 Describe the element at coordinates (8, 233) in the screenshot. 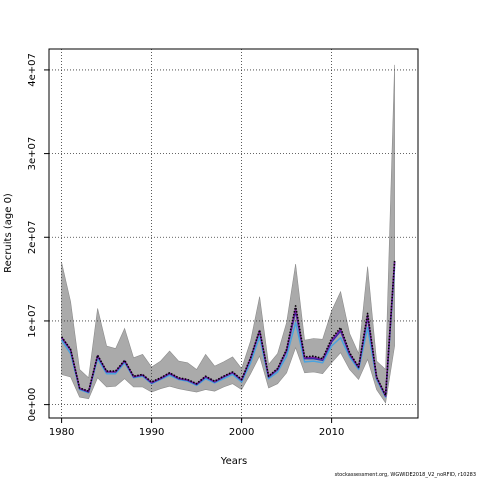

I see `y-axis-title: Recruits (age 0)` at that location.